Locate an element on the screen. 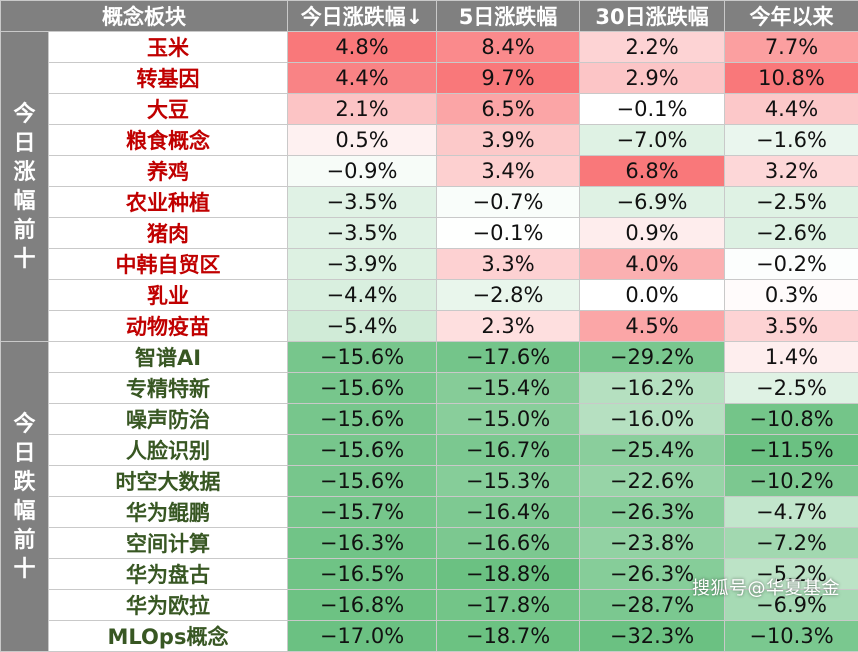 The height and width of the screenshot is (652, 858). today-change-cell: −5.4% is located at coordinates (362, 326).